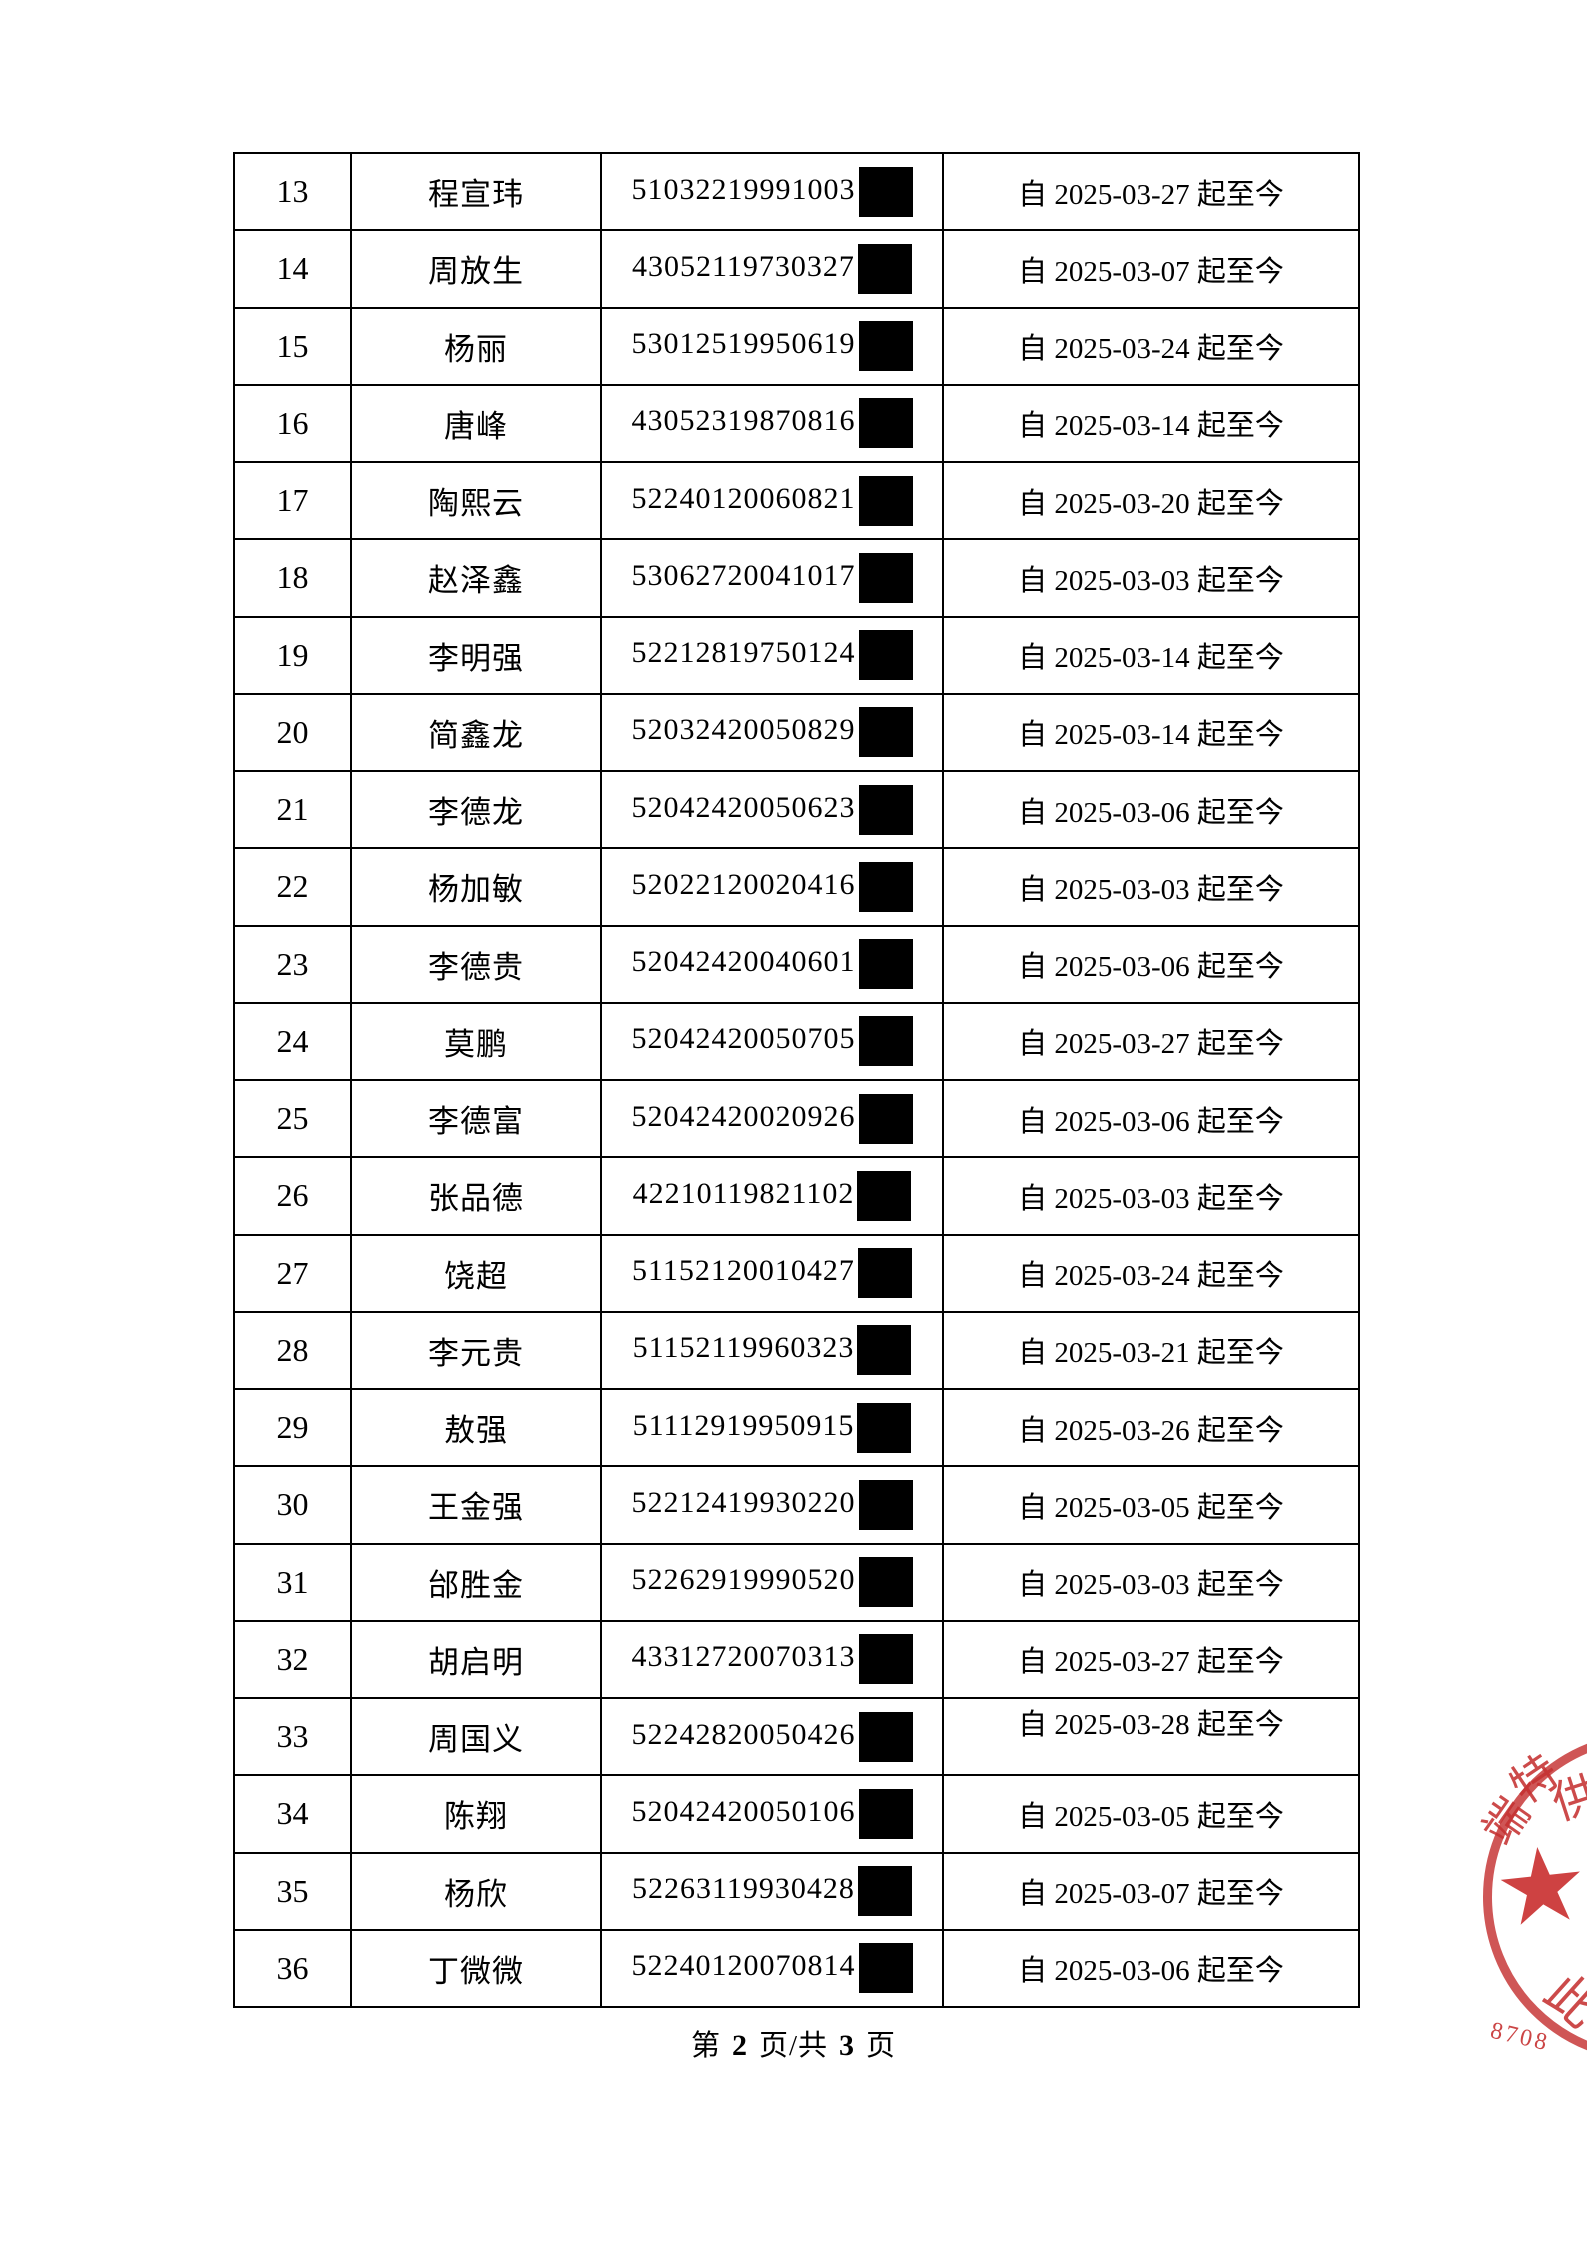 This screenshot has width=1587, height=2245. What do you see at coordinates (743, 1271) in the screenshot?
I see `id-number-prefix: 51152120010427` at bounding box center [743, 1271].